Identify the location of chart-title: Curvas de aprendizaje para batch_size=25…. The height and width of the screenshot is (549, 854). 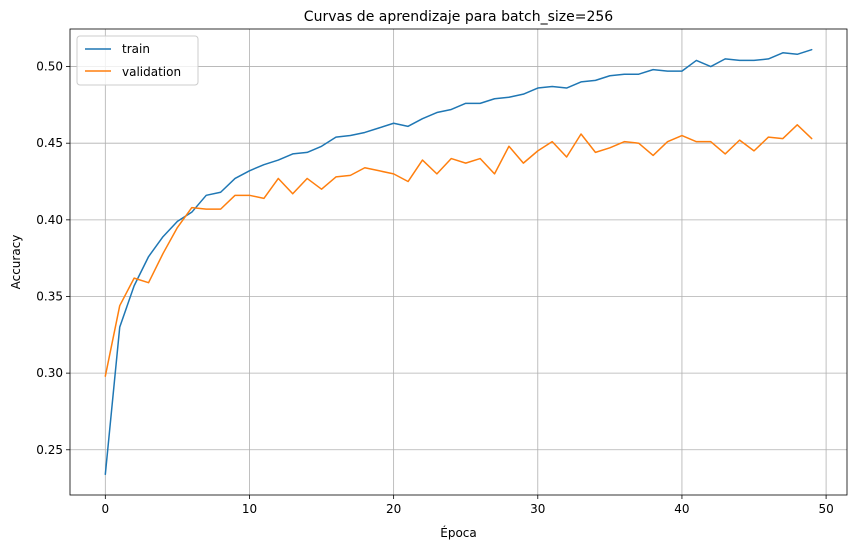
(458, 17).